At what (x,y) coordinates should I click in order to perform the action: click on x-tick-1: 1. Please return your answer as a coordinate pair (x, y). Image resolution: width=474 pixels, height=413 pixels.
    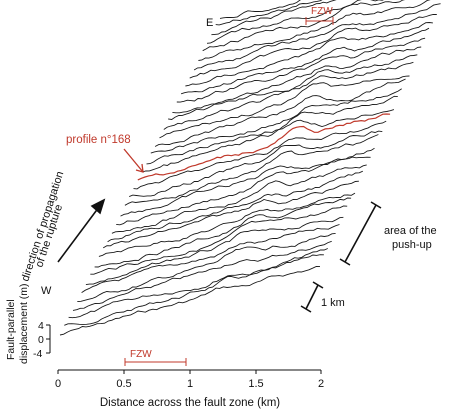
    Looking at the image, I should click on (190, 384).